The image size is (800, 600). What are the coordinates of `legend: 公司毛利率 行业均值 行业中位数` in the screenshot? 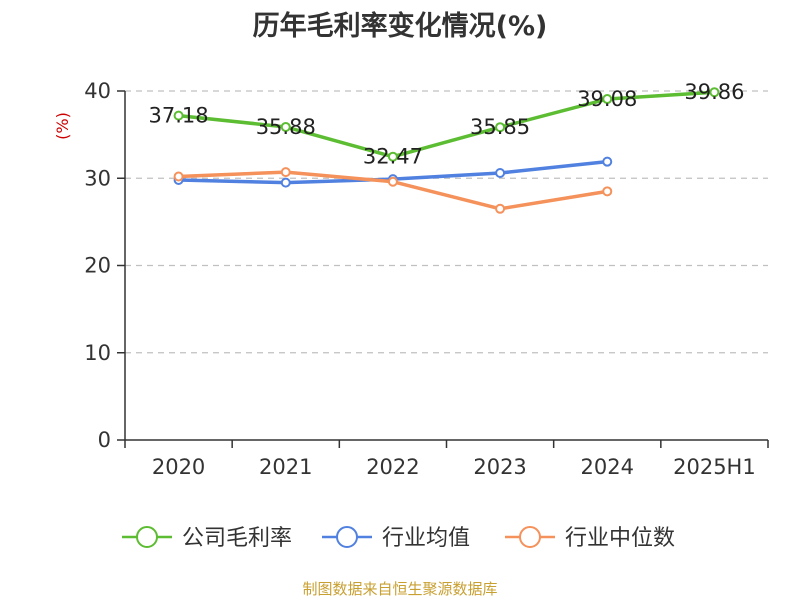 It's located at (398, 538).